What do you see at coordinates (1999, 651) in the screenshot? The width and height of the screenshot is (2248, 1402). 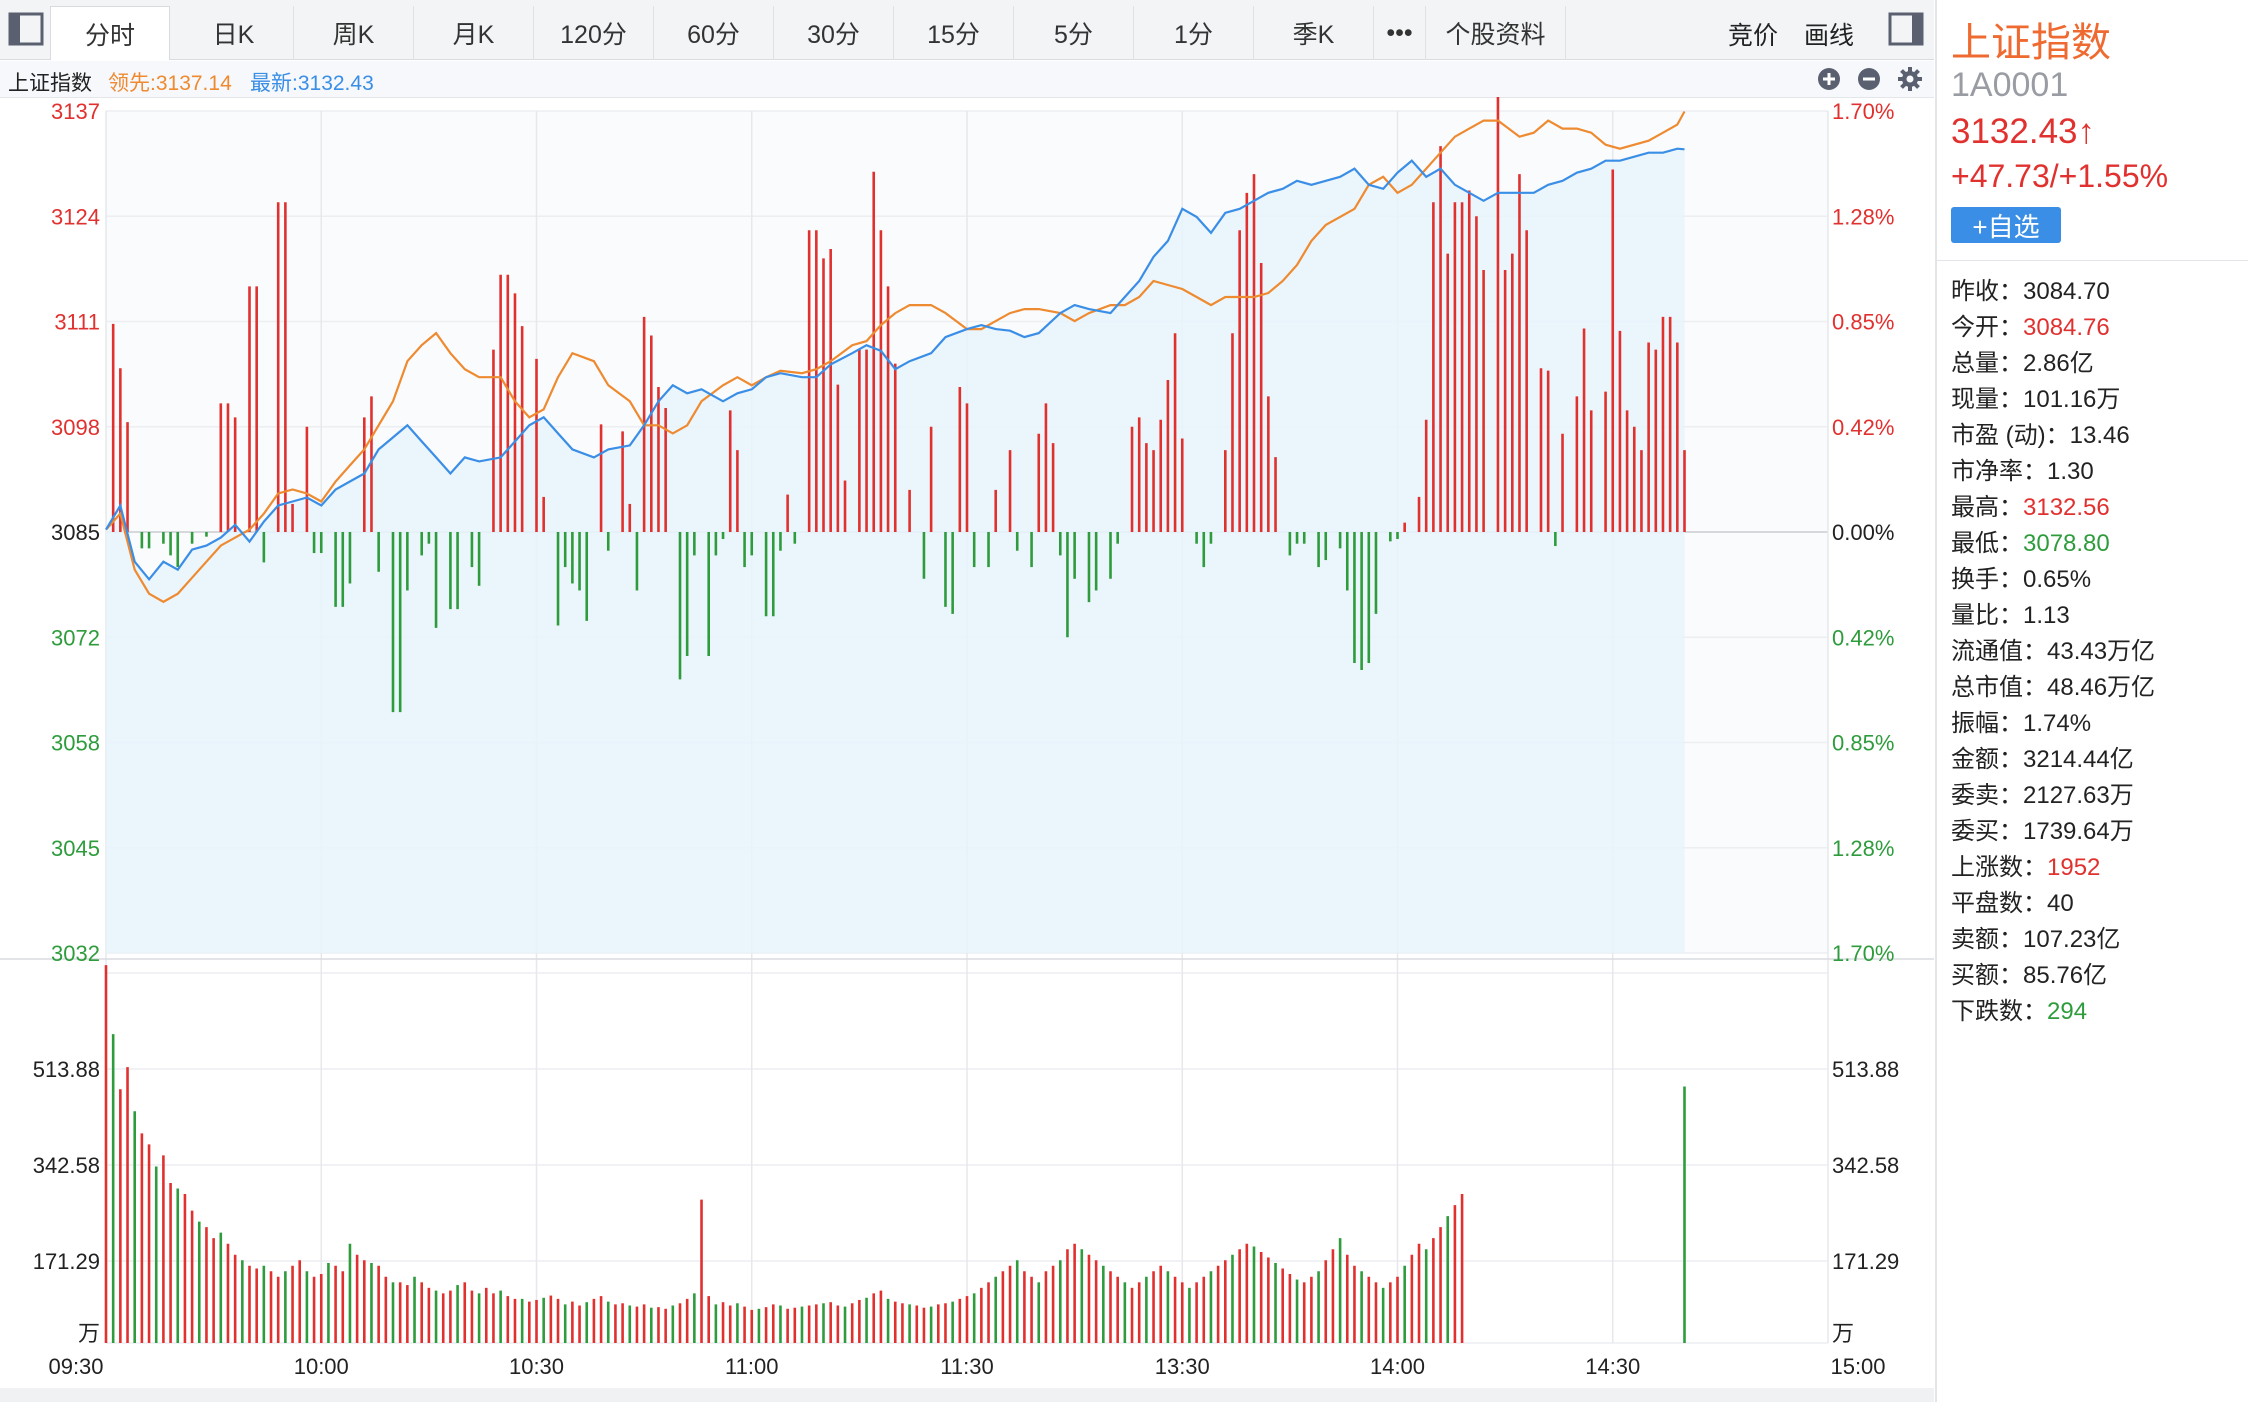 I see `stat-label: 流通值：` at bounding box center [1999, 651].